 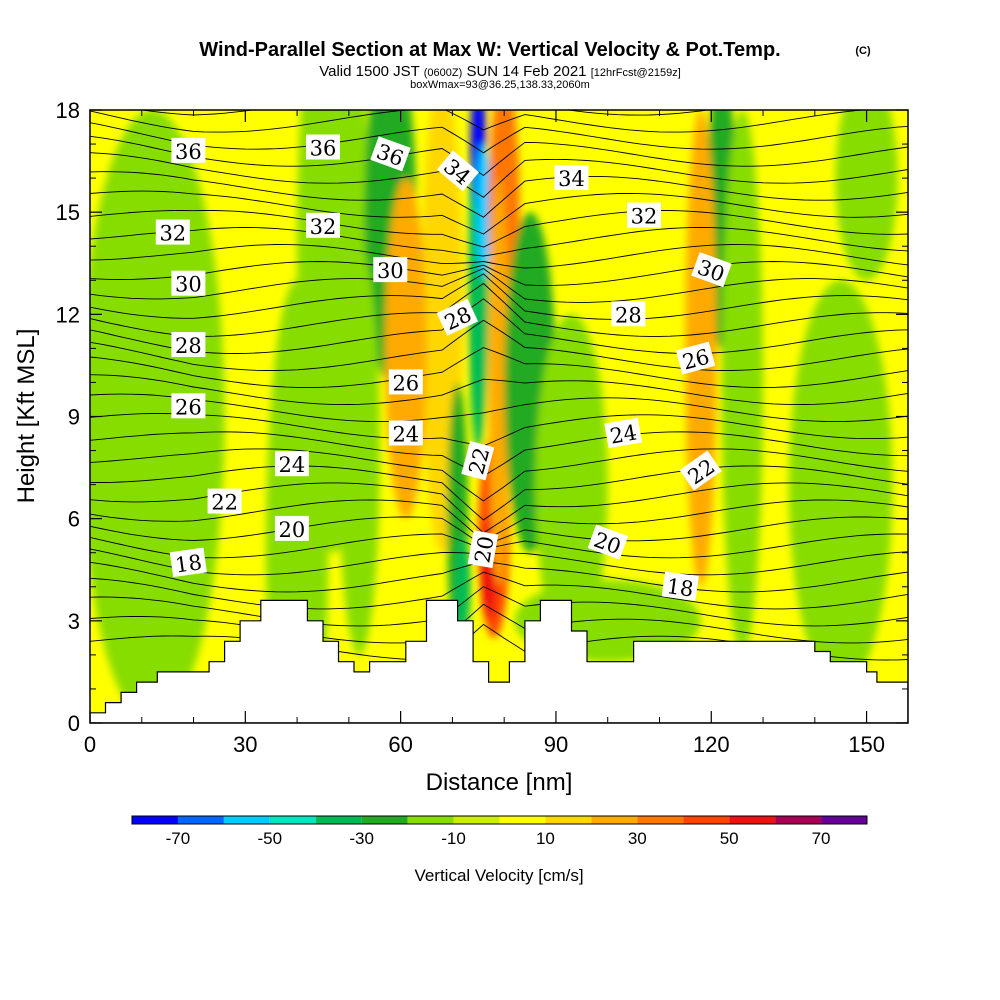 I want to click on terrain, so click(x=499, y=661).